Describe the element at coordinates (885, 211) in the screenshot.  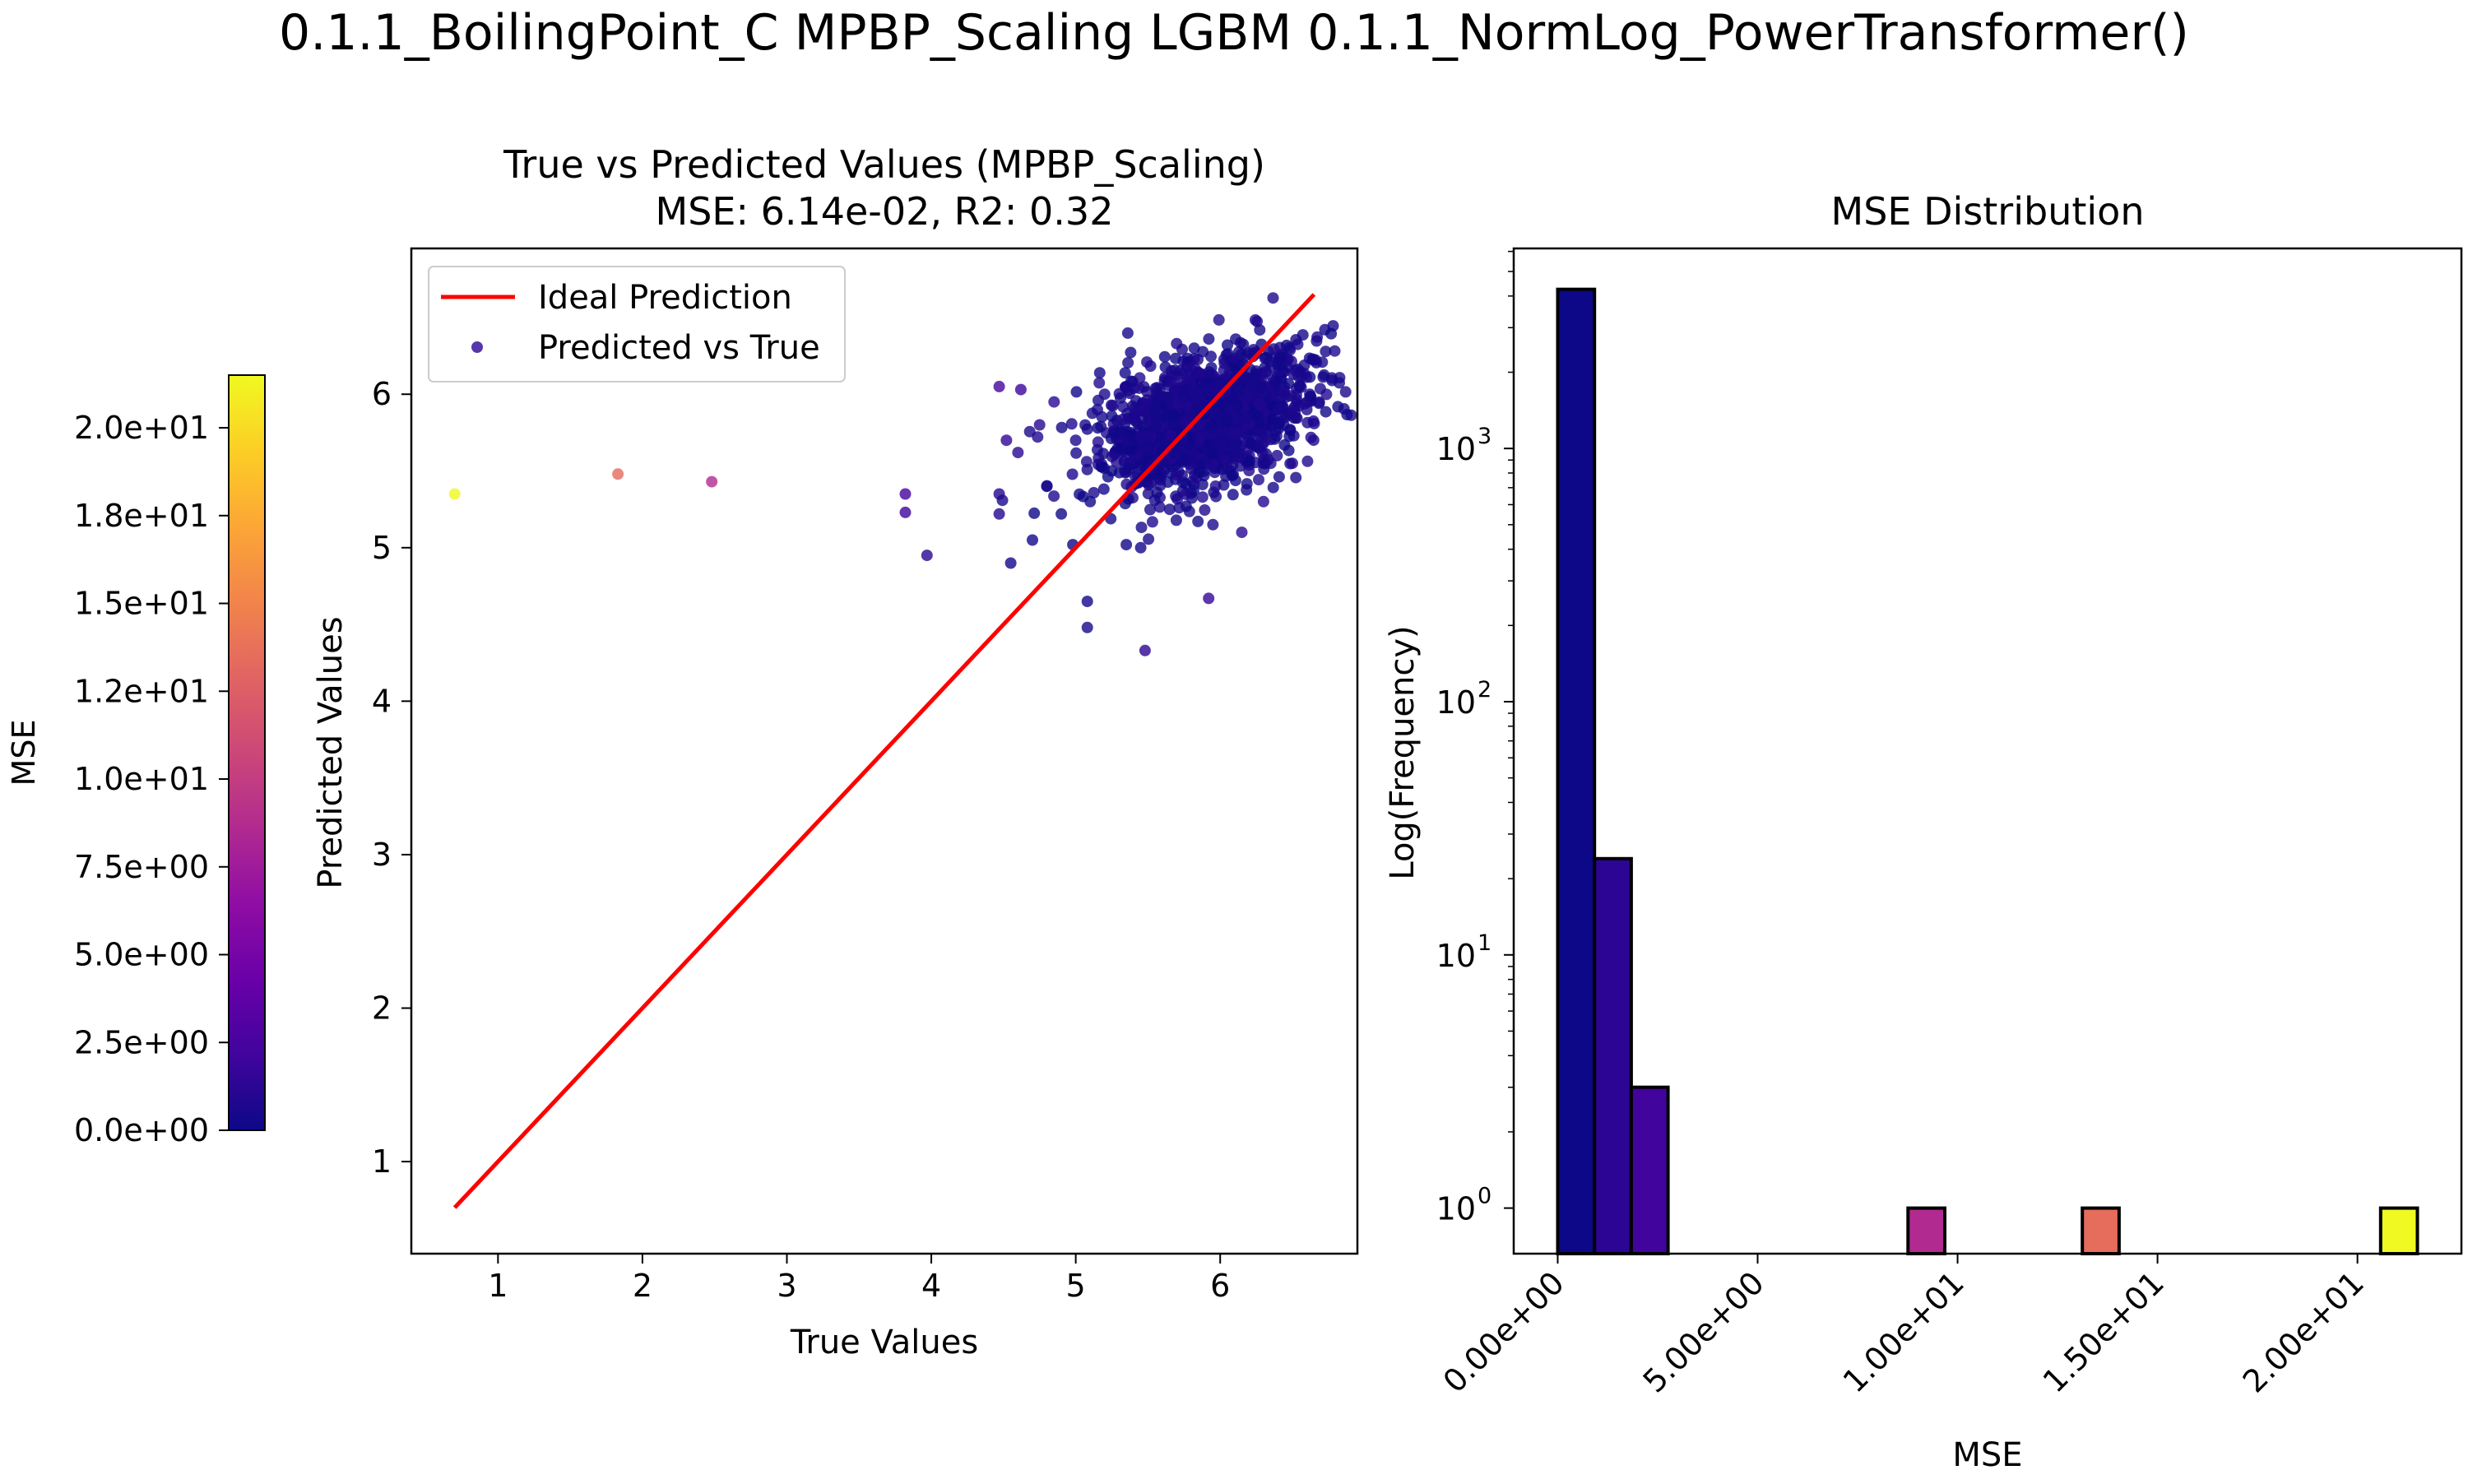
I see `scatter-subtitle: MSE: 6.14e-02, R2: 0.32` at that location.